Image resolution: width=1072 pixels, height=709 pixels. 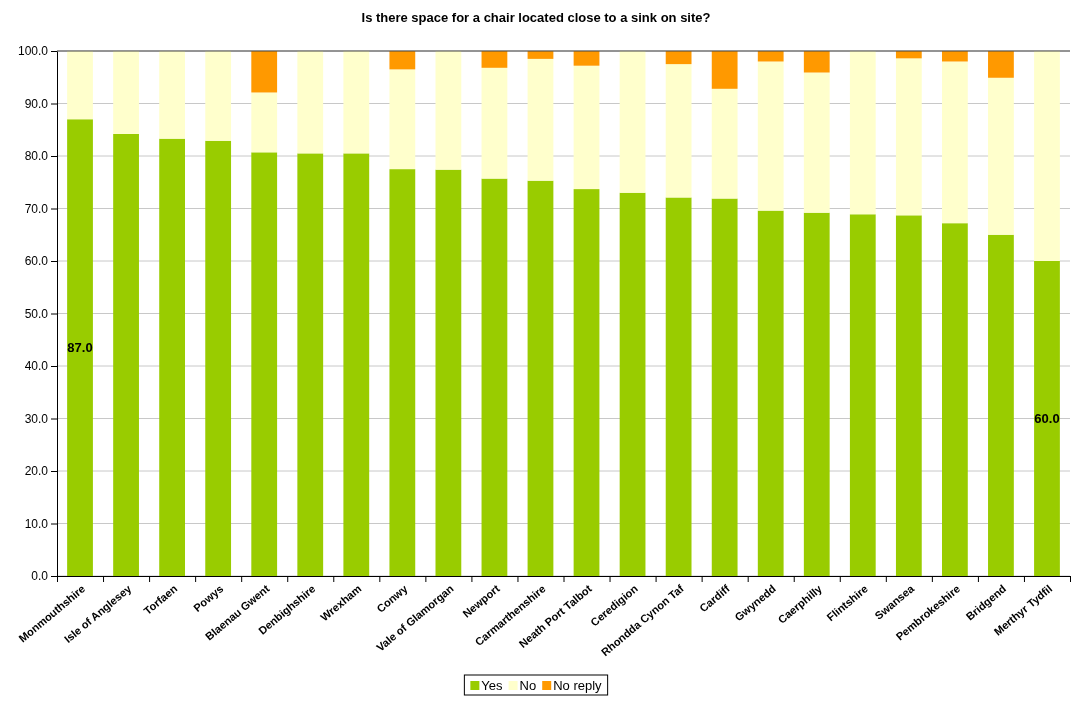 What do you see at coordinates (36, 471) in the screenshot?
I see `y-tick-label: 20.0` at bounding box center [36, 471].